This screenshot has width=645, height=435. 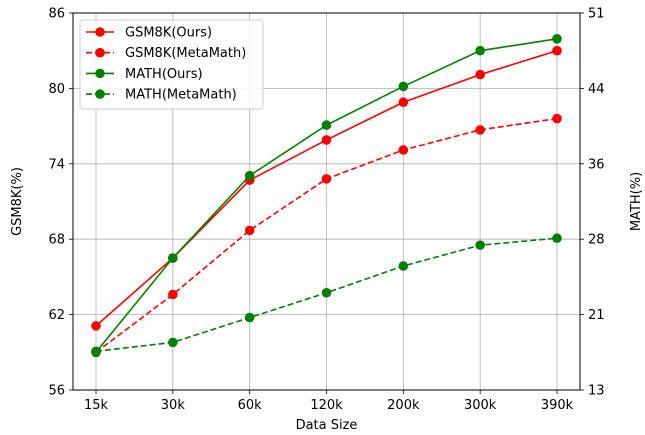 What do you see at coordinates (173, 405) in the screenshot?
I see `x-tick-label: 30k` at bounding box center [173, 405].